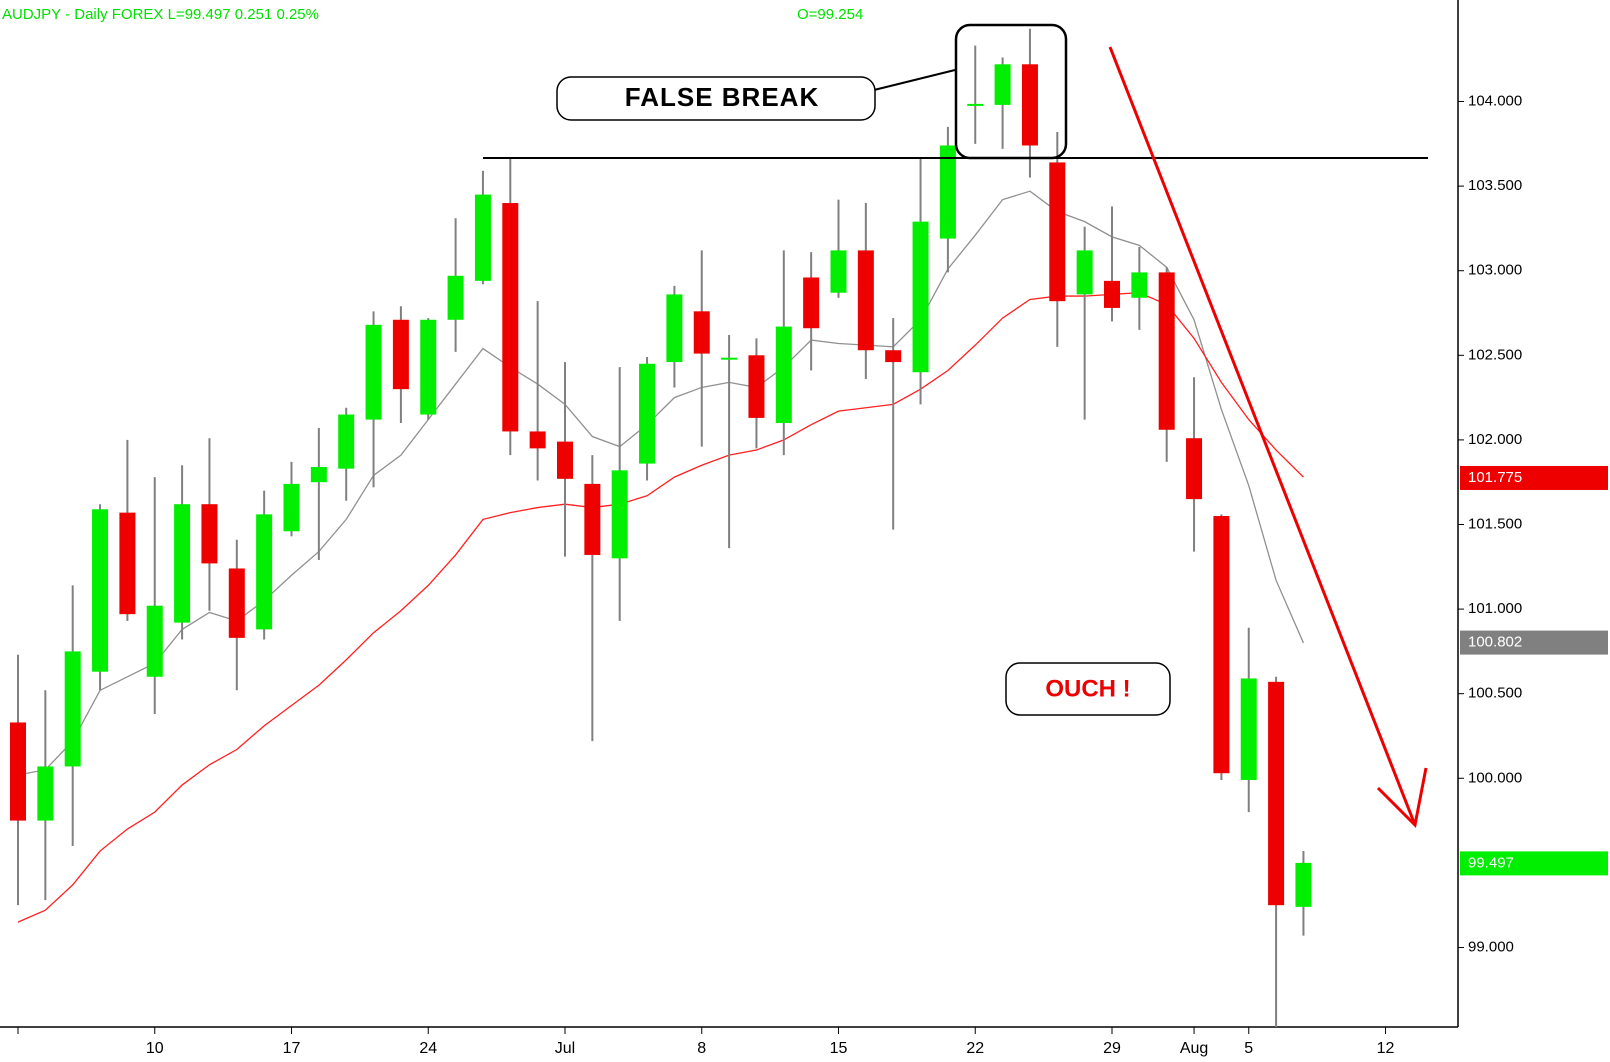 Image resolution: width=1610 pixels, height=1062 pixels. I want to click on false-break-label: FALSE BREAK, so click(722, 97).